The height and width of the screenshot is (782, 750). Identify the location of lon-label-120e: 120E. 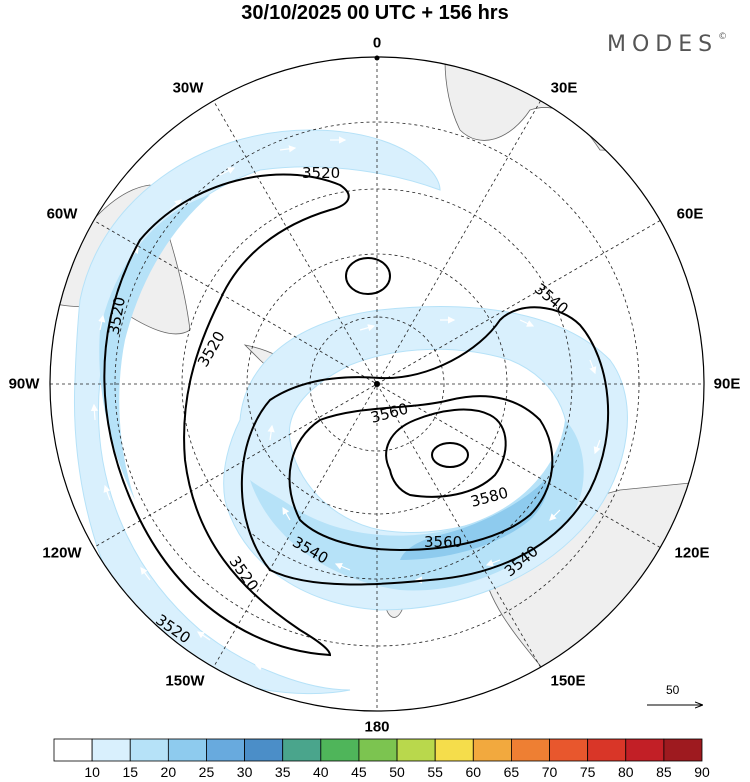
(692, 553).